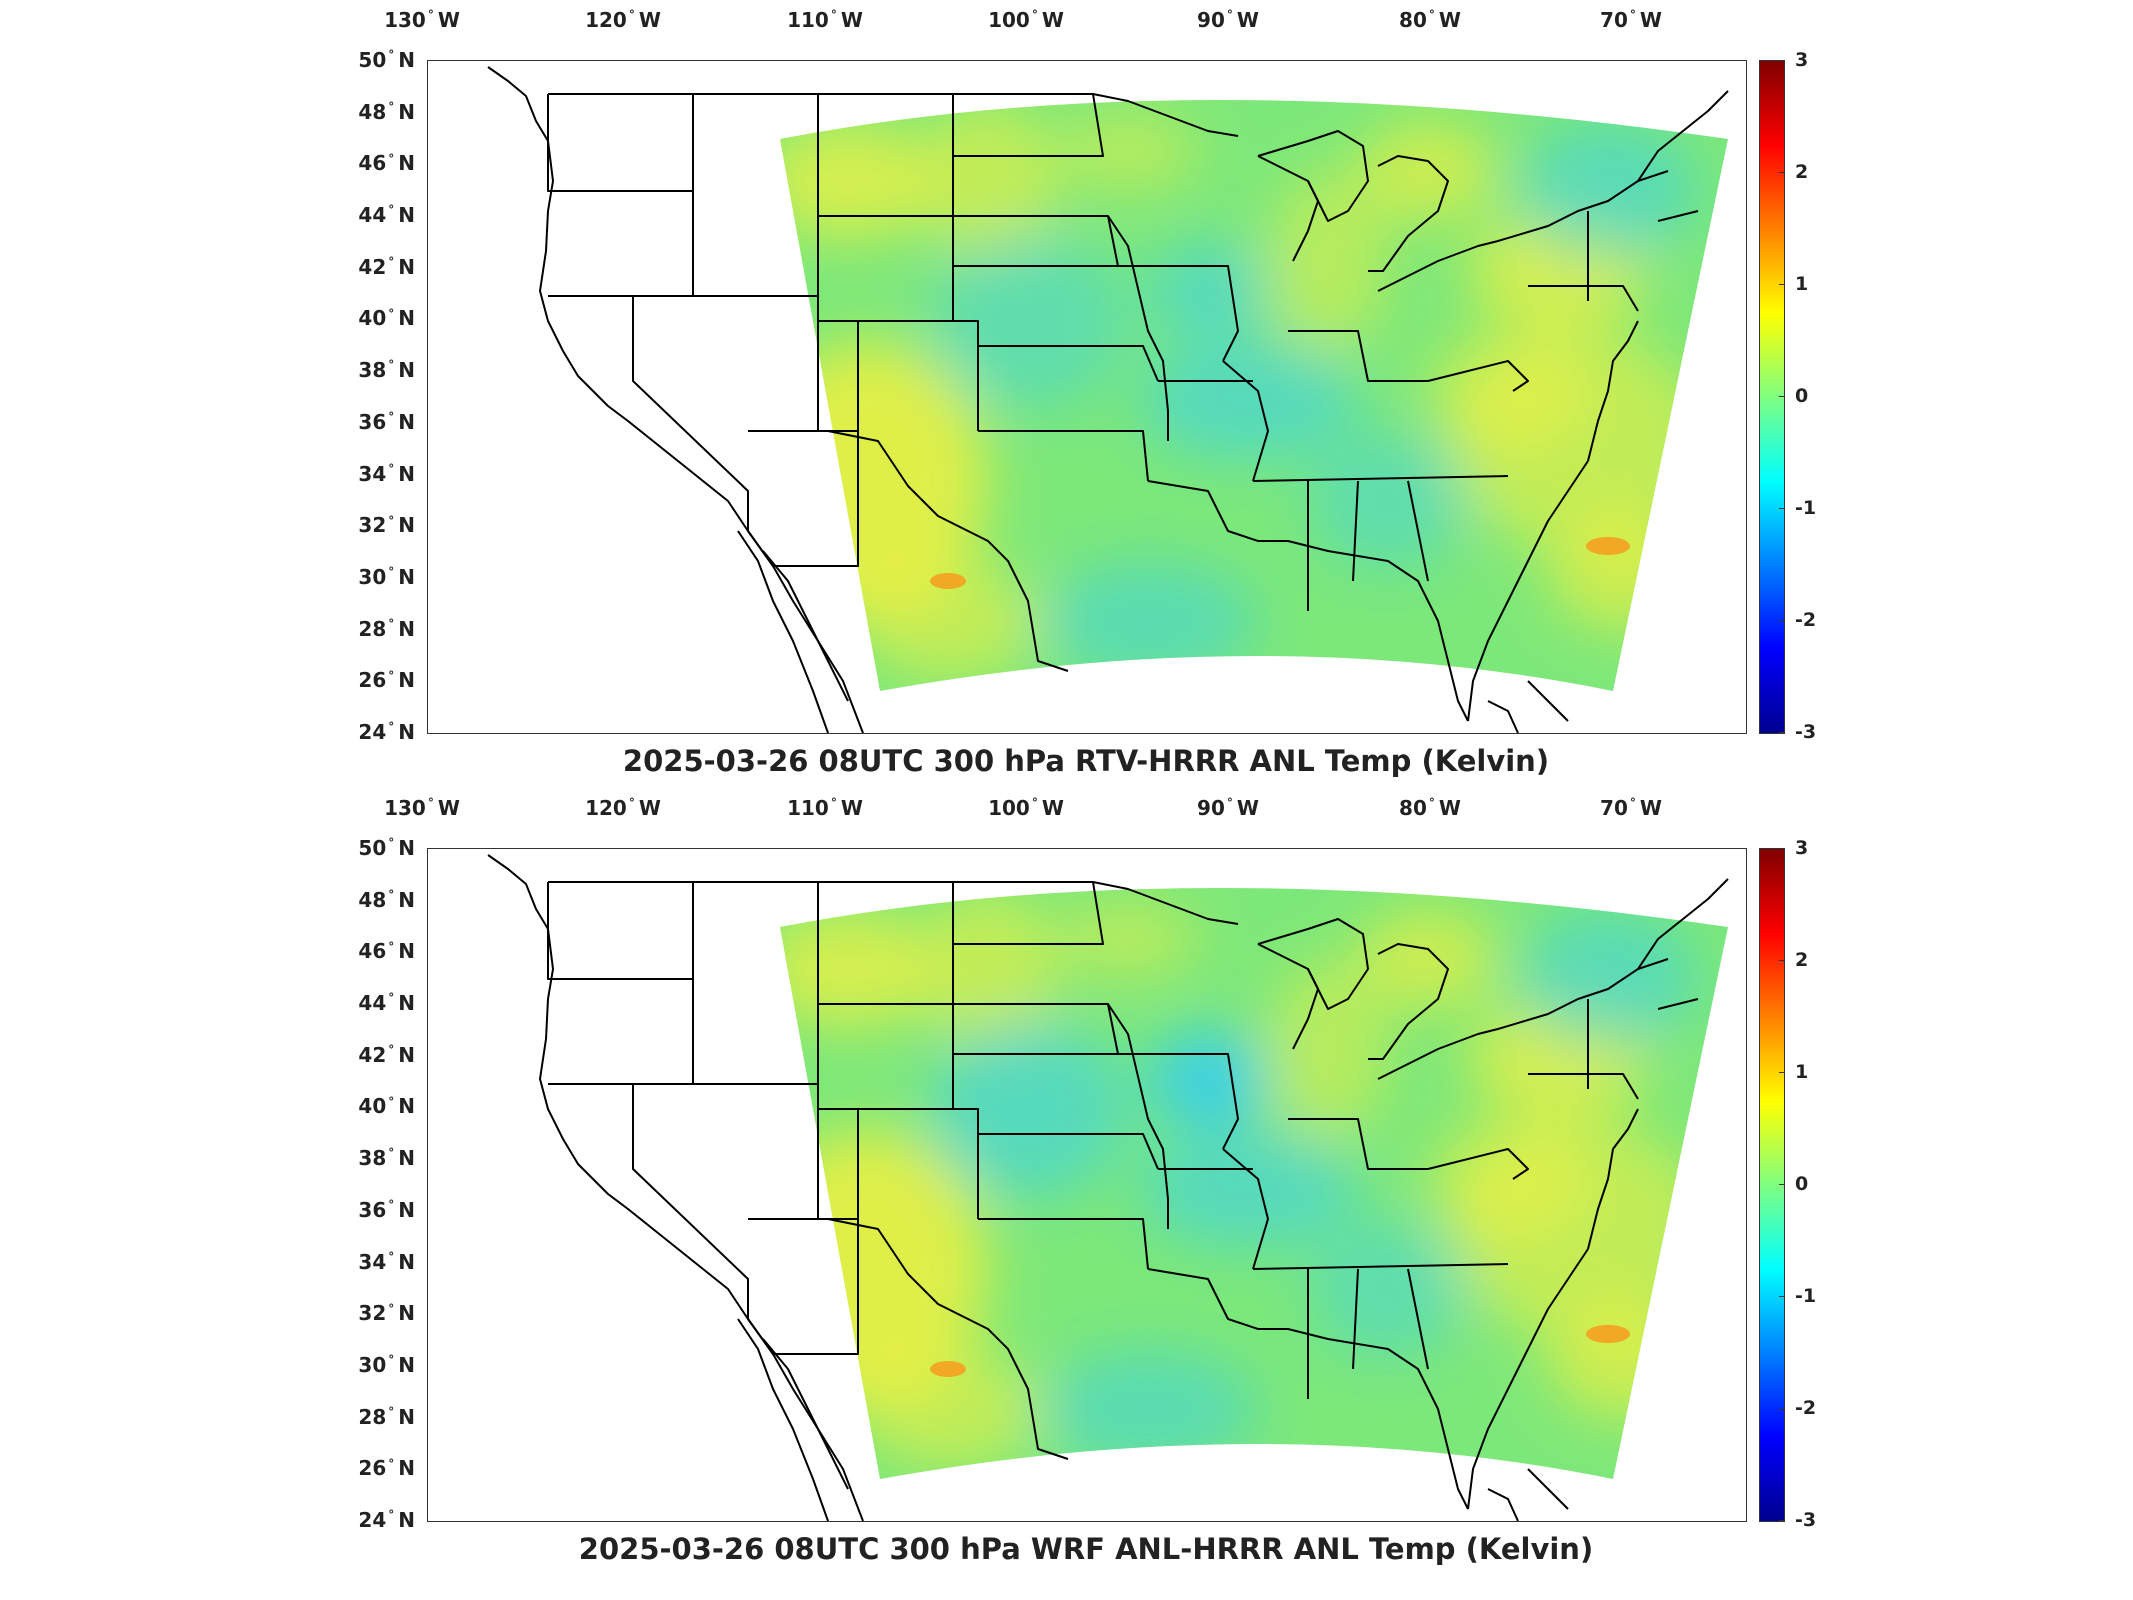  I want to click on colorbar-tick-label: -3, so click(1806, 732).